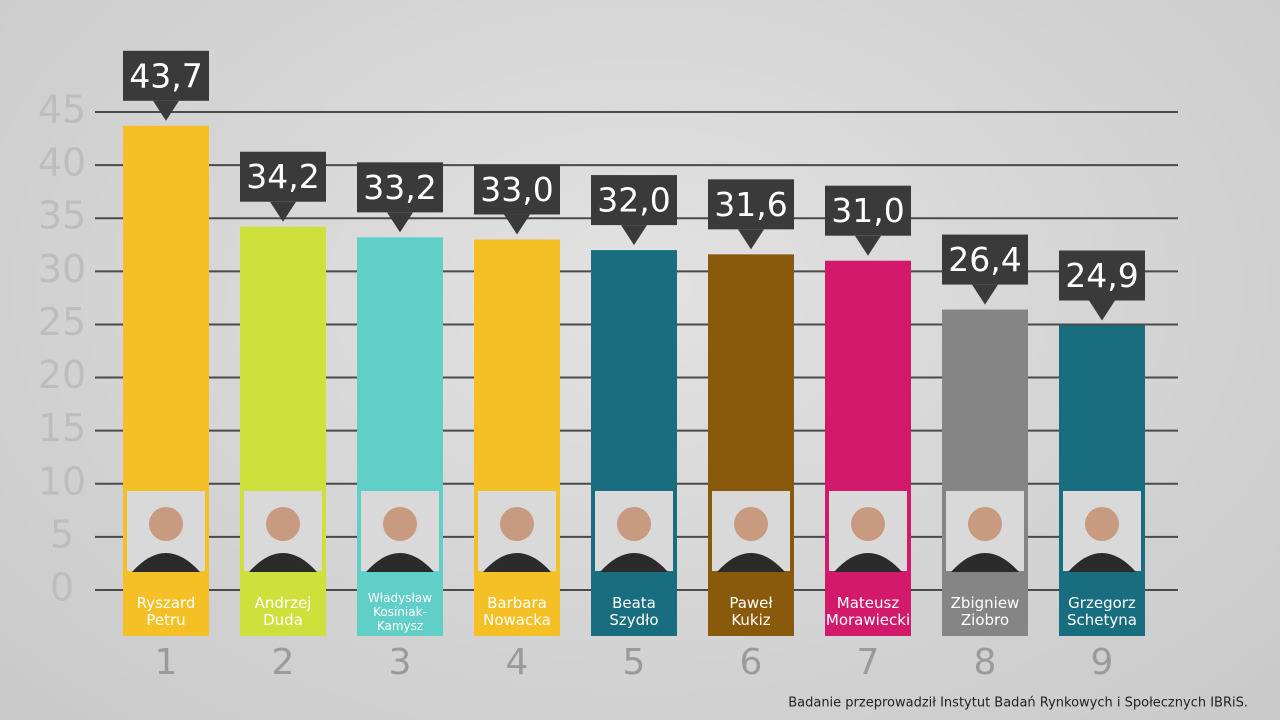 Image resolution: width=1280 pixels, height=720 pixels. I want to click on value-label: 24,9, so click(1101, 275).